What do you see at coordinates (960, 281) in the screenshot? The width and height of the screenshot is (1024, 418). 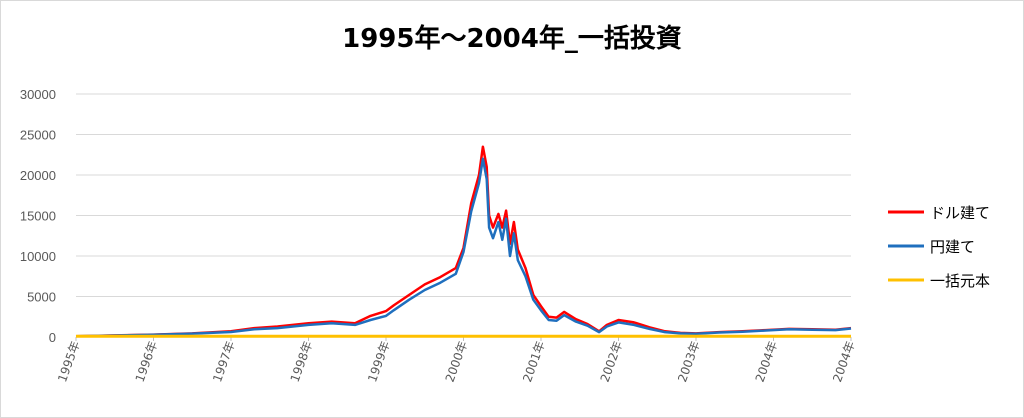 I see `legend-label: 一括元本` at bounding box center [960, 281].